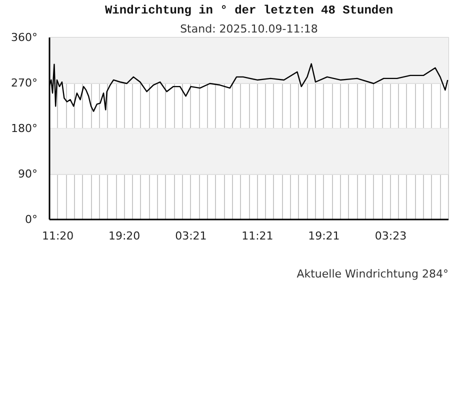  I want to click on y-tick-label: 360°, so click(24, 37).